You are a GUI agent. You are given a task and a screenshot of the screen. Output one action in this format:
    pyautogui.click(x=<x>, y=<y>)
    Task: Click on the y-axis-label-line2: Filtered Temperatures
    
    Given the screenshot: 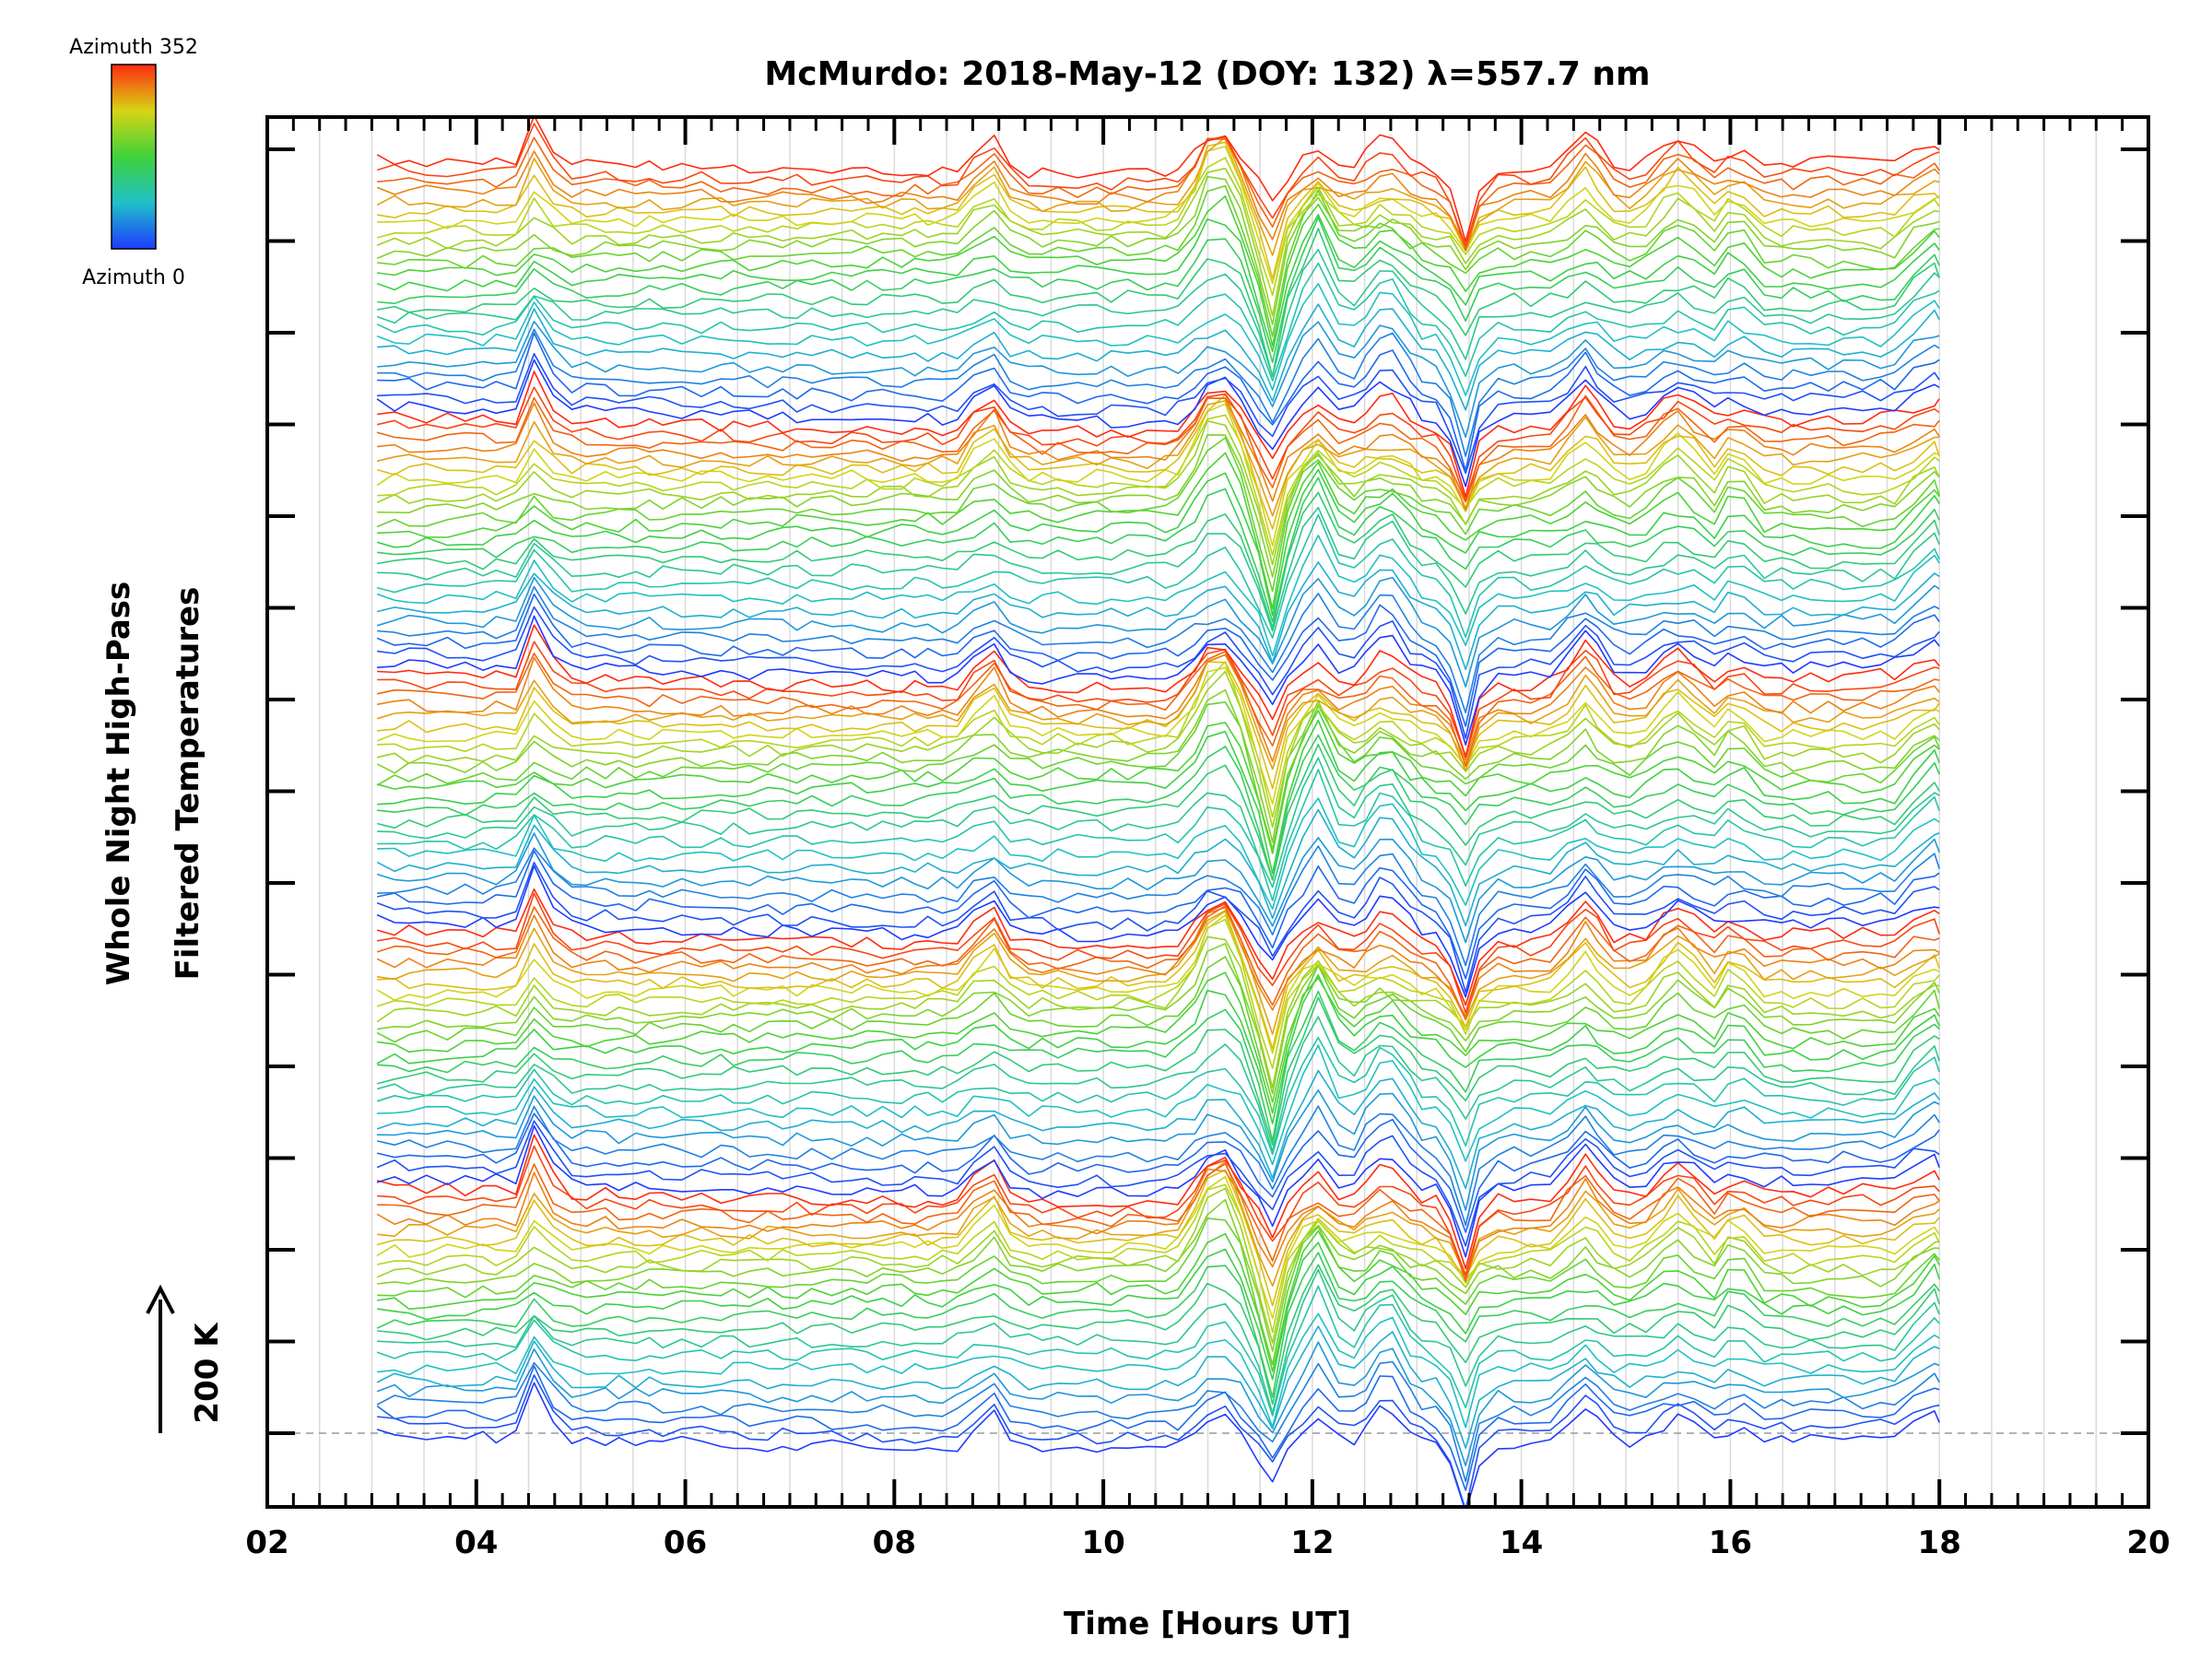 What is the action you would take?
    pyautogui.click(x=188, y=784)
    